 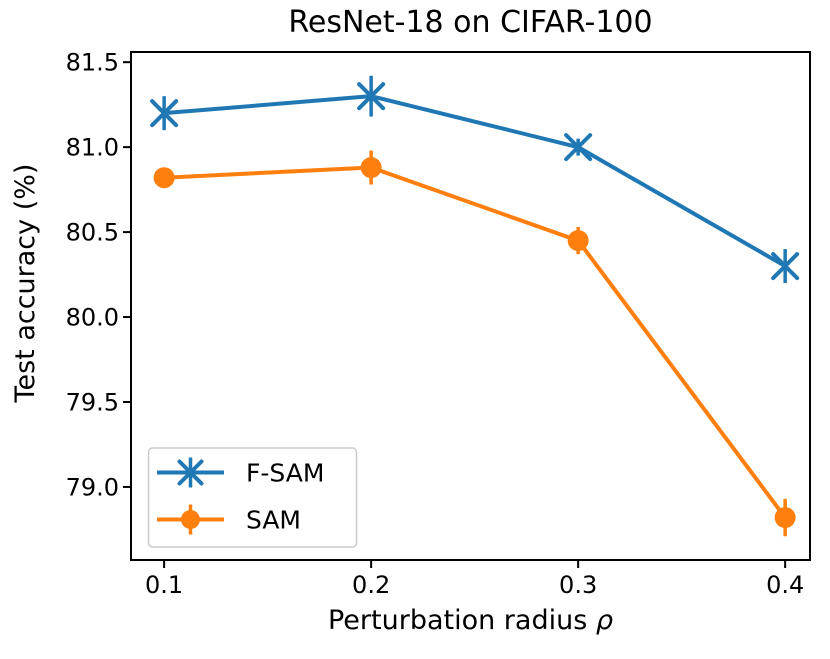 What do you see at coordinates (92, 148) in the screenshot?
I see `y-tick-label: 81.0` at bounding box center [92, 148].